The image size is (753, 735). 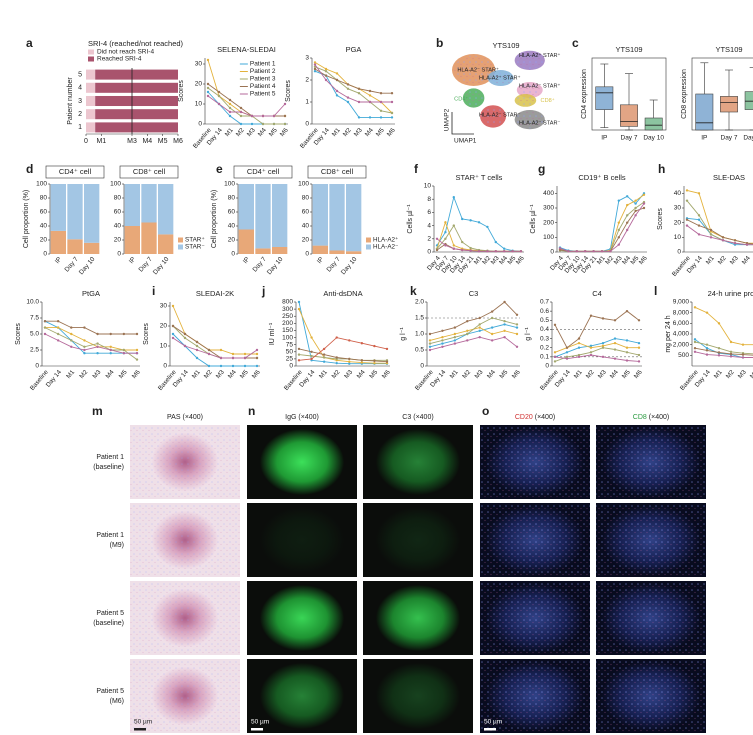 I want to click on legend-swatch, so click(x=368, y=240).